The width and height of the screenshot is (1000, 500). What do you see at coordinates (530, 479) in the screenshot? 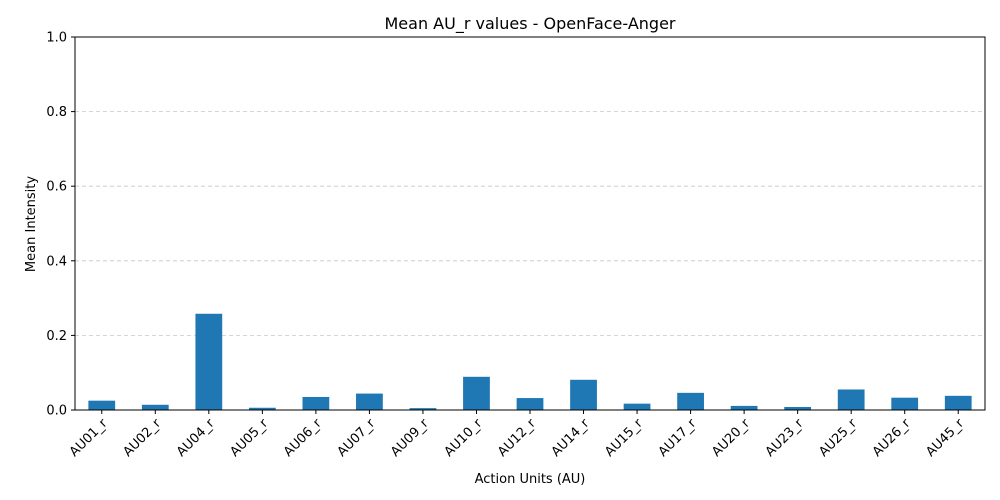
I see `x-axis-label: Action Units (AU)` at bounding box center [530, 479].